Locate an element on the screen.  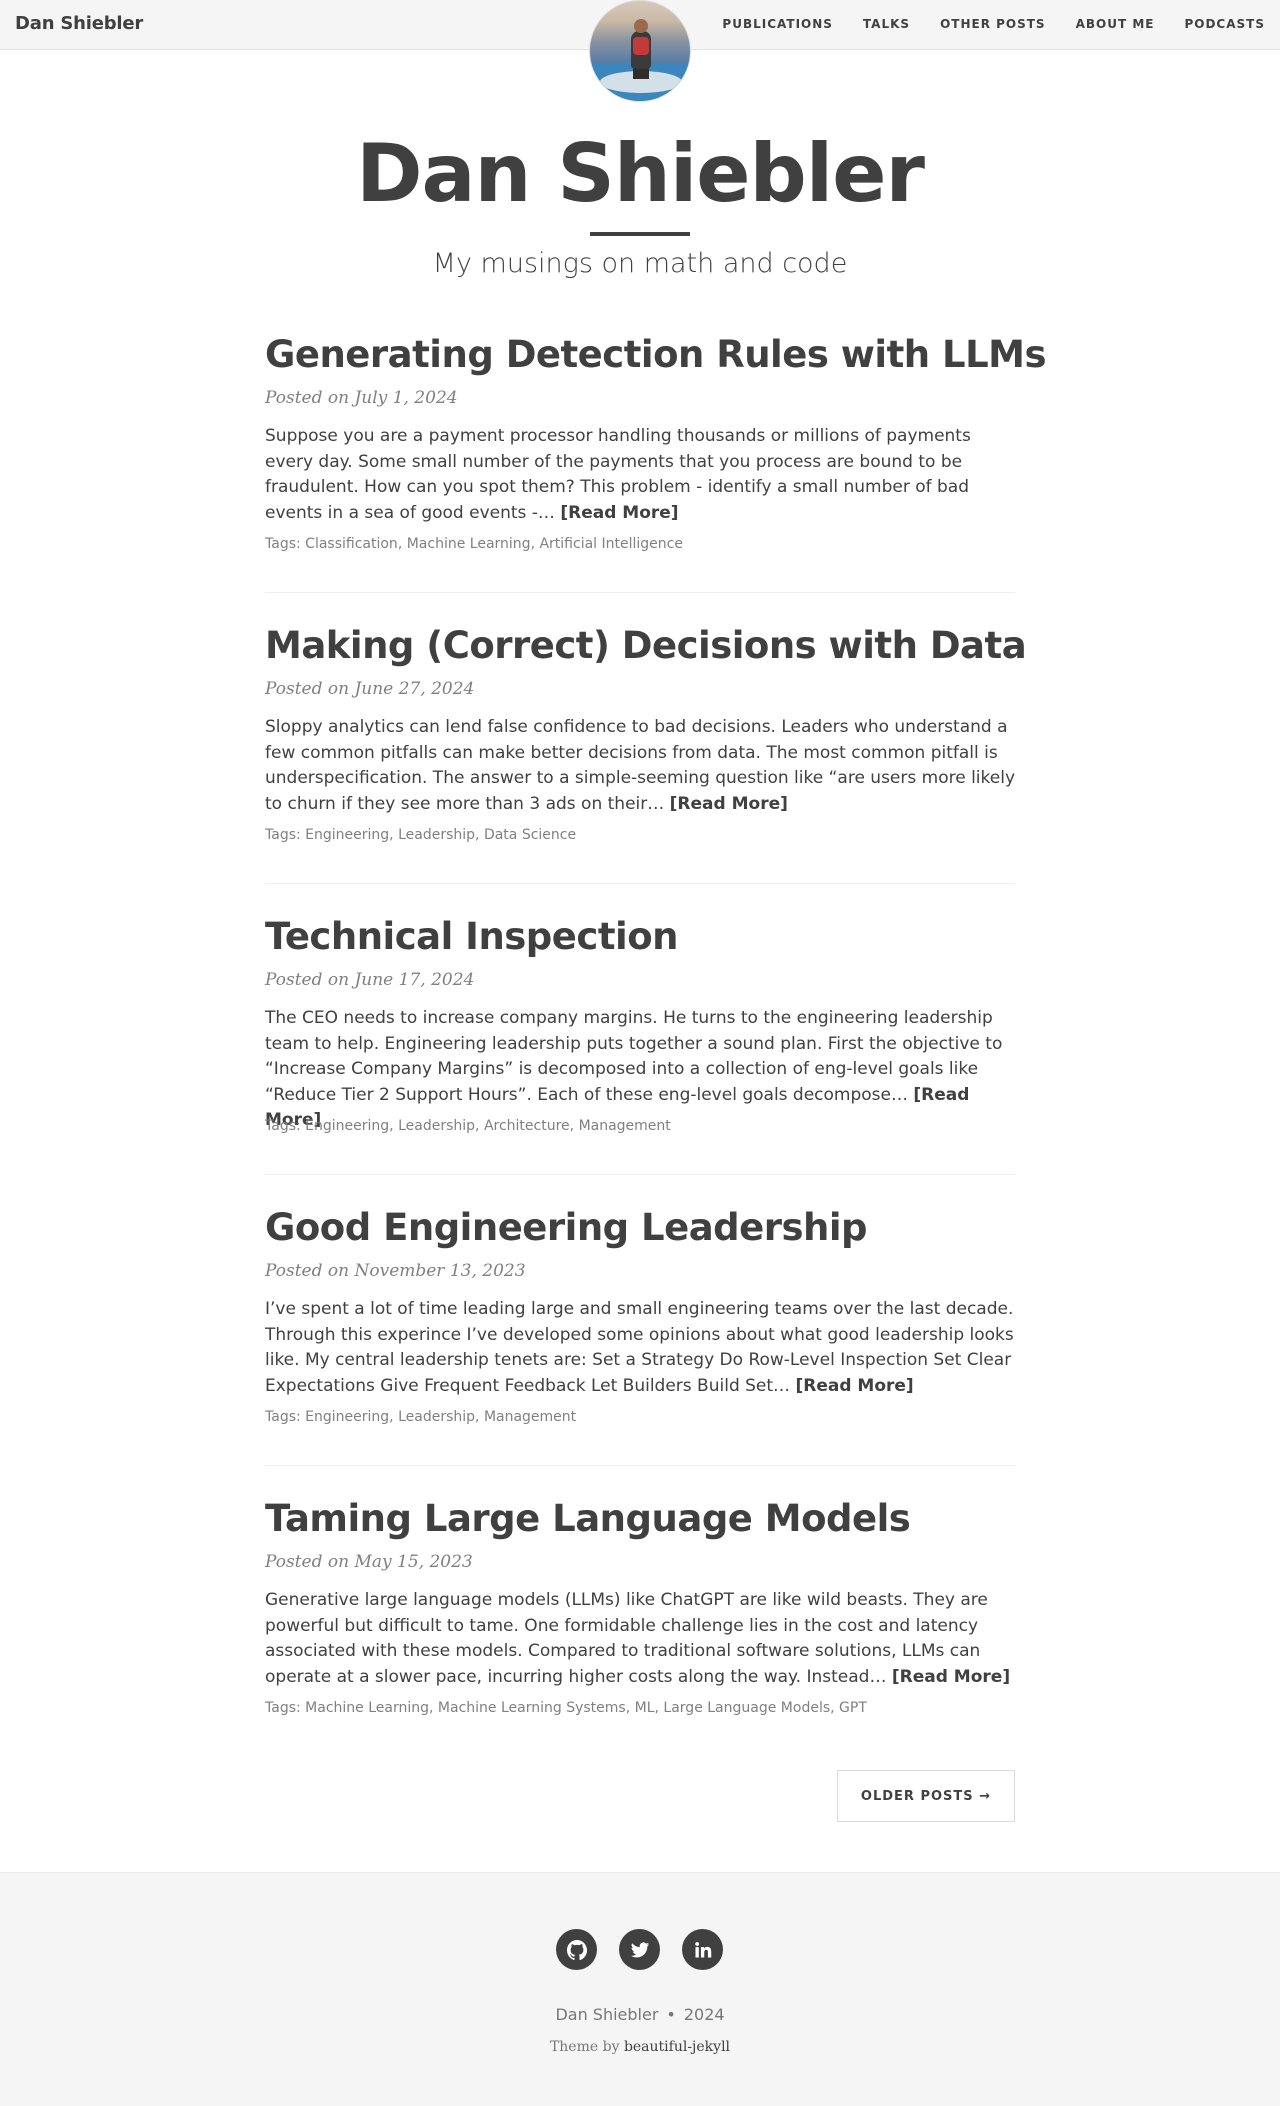
post-title-link: Generating Detection Rules with LLMs is located at coordinates (656, 354).